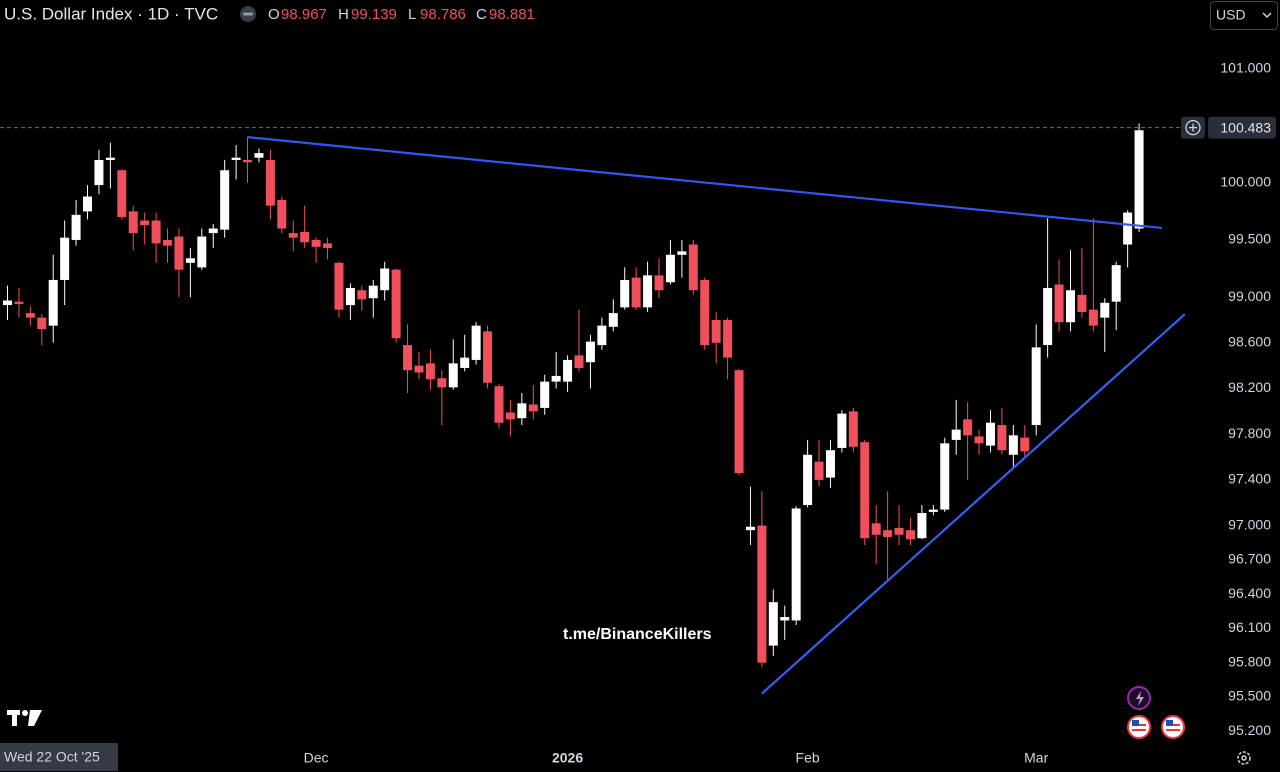 This screenshot has height=772, width=1280. Describe the element at coordinates (1231, 15) in the screenshot. I see `currency-label: USD` at that location.